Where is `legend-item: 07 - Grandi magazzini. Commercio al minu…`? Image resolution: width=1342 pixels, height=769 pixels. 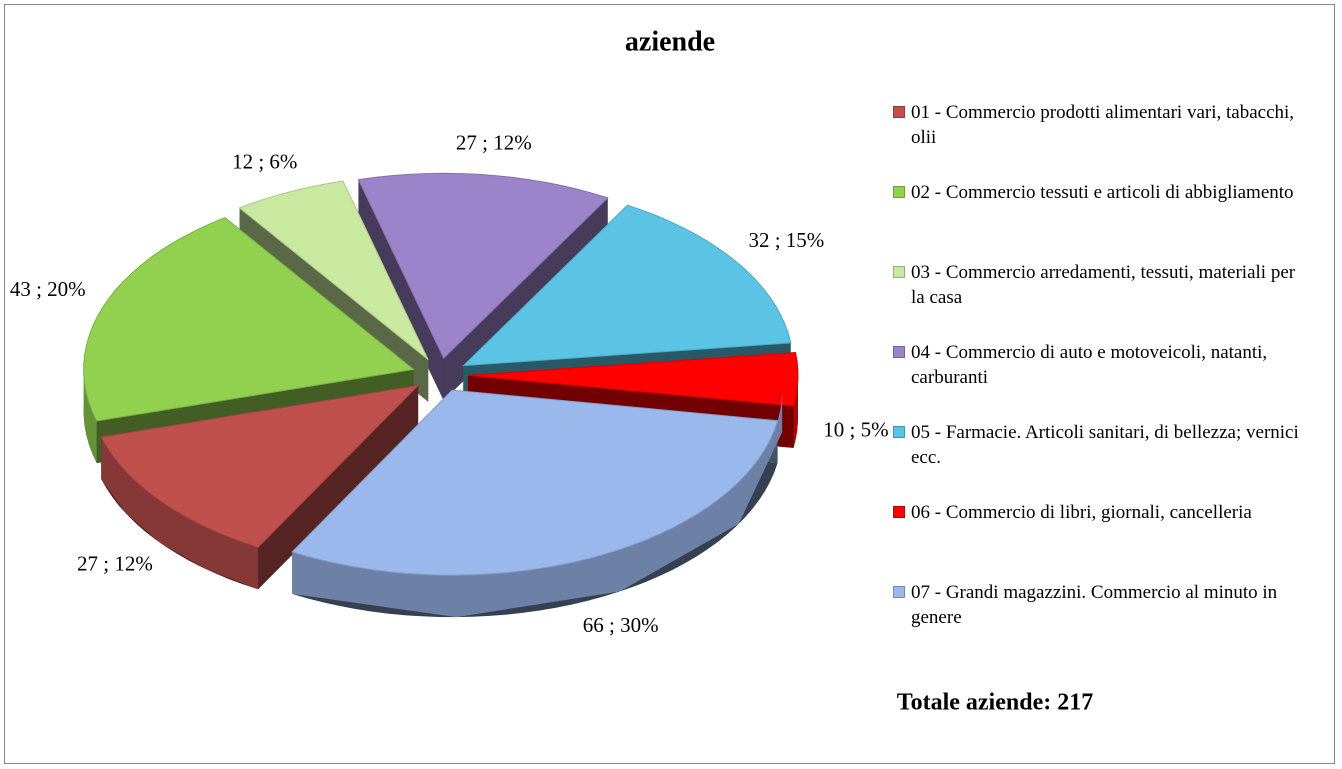 legend-item: 07 - Grandi magazzini. Commercio al minu… is located at coordinates (1103, 620).